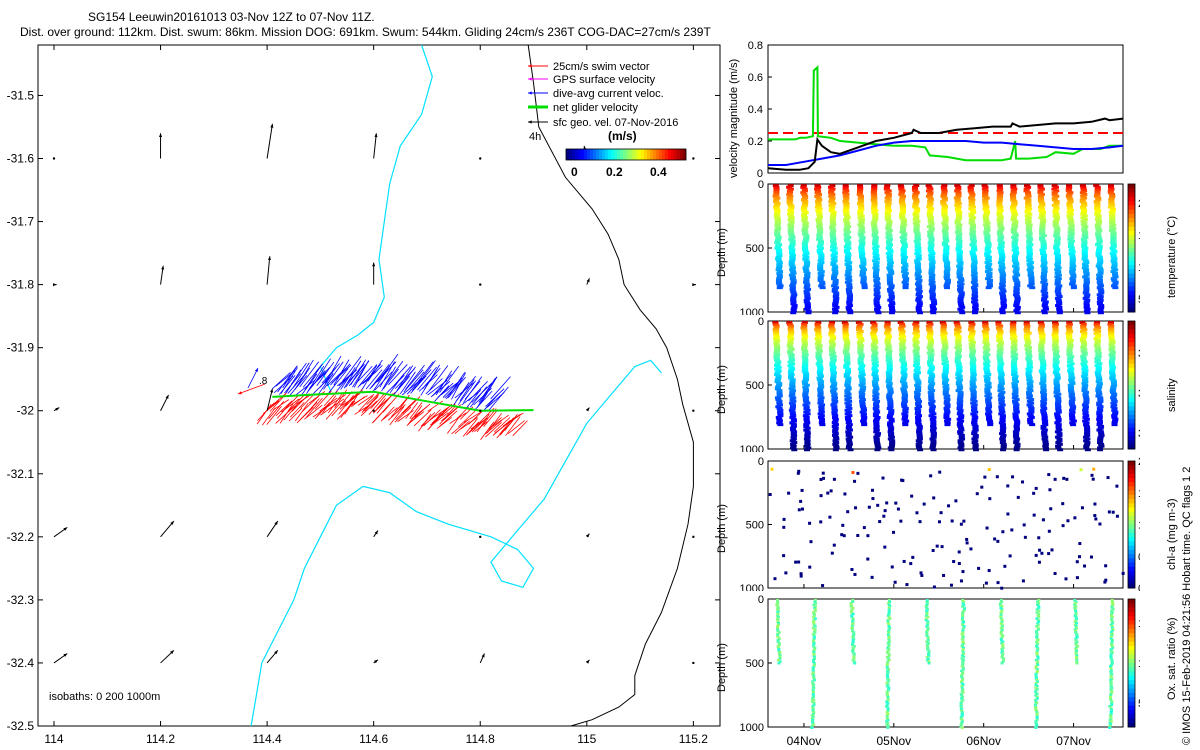 The height and width of the screenshot is (750, 1200). What do you see at coordinates (104, 697) in the screenshot?
I see `isobath-legend: isobaths: 0 200 1000m` at bounding box center [104, 697].